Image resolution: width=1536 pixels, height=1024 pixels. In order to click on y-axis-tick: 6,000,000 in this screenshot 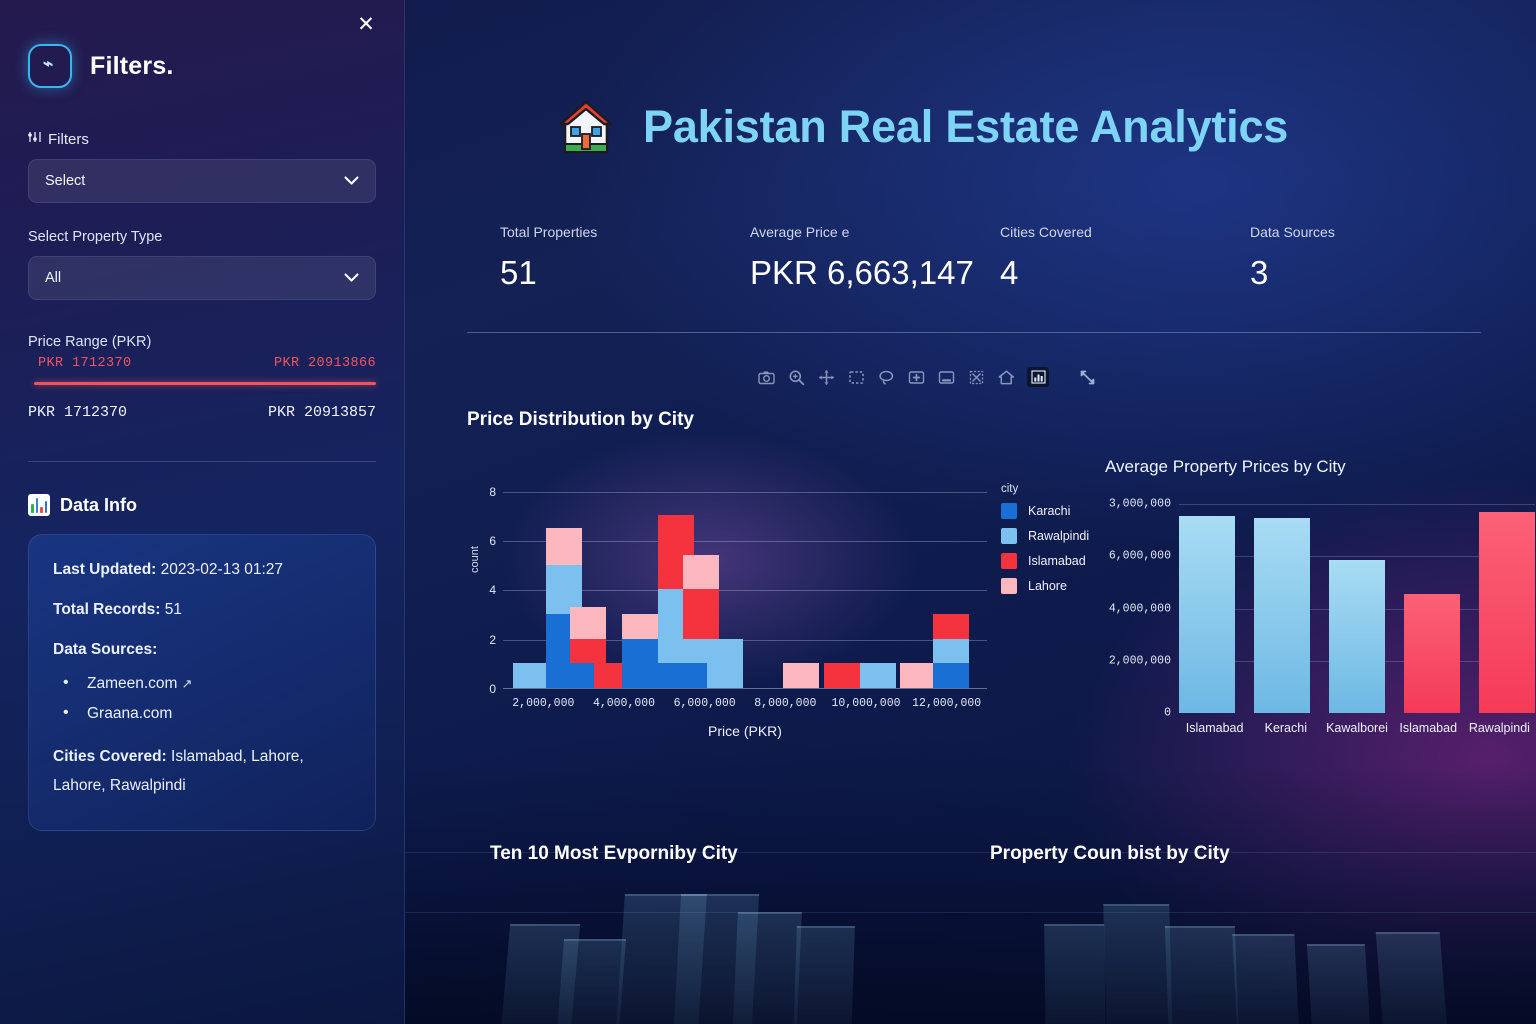, I will do `click(1139, 556)`.